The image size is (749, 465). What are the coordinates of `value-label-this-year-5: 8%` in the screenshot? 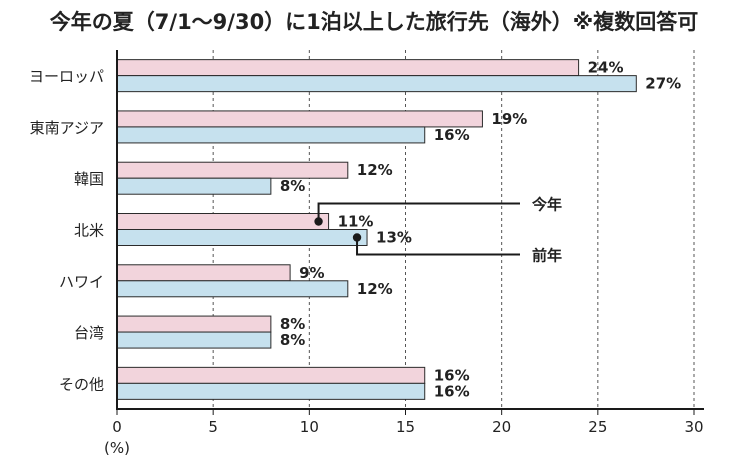 It's located at (292, 324).